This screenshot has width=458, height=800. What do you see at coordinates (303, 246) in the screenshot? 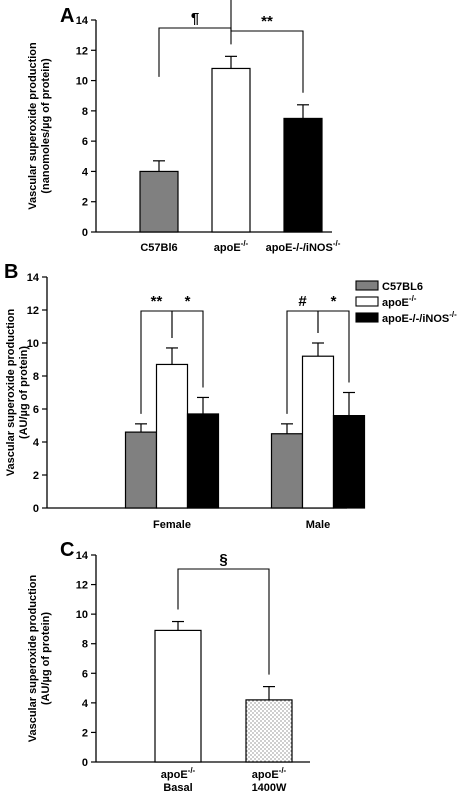
I see `category-label: apoE-/-/iNOS-/-` at bounding box center [303, 246].